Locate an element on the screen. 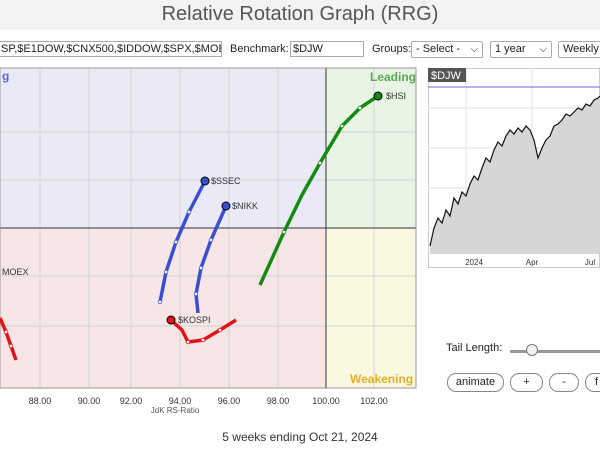 This screenshot has height=450, width=600. f-button: f is located at coordinates (592, 382).